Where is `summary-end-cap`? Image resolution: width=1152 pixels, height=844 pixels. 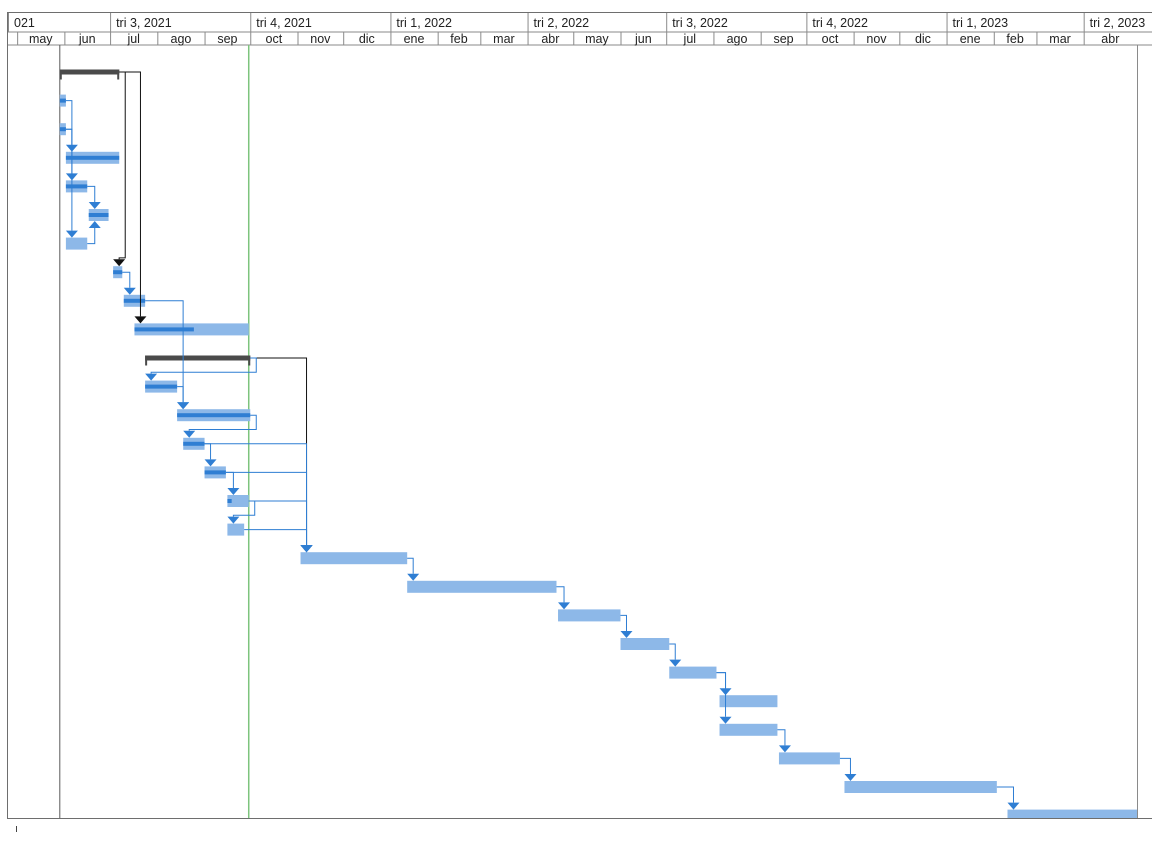 summary-end-cap is located at coordinates (249, 360).